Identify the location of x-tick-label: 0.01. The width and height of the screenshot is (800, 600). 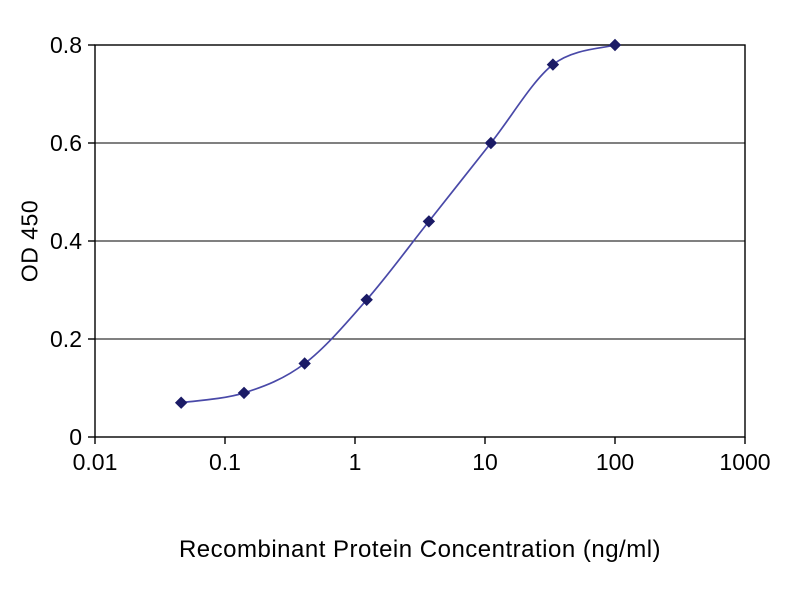
(95, 462).